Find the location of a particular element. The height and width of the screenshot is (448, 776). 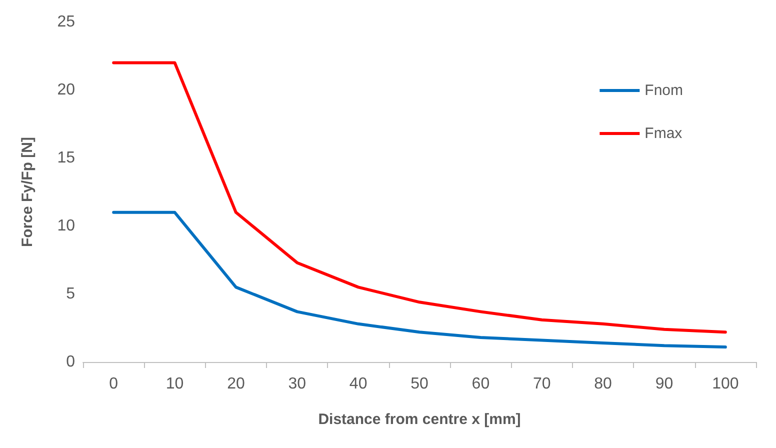

x-tick-label: 90 is located at coordinates (664, 384).